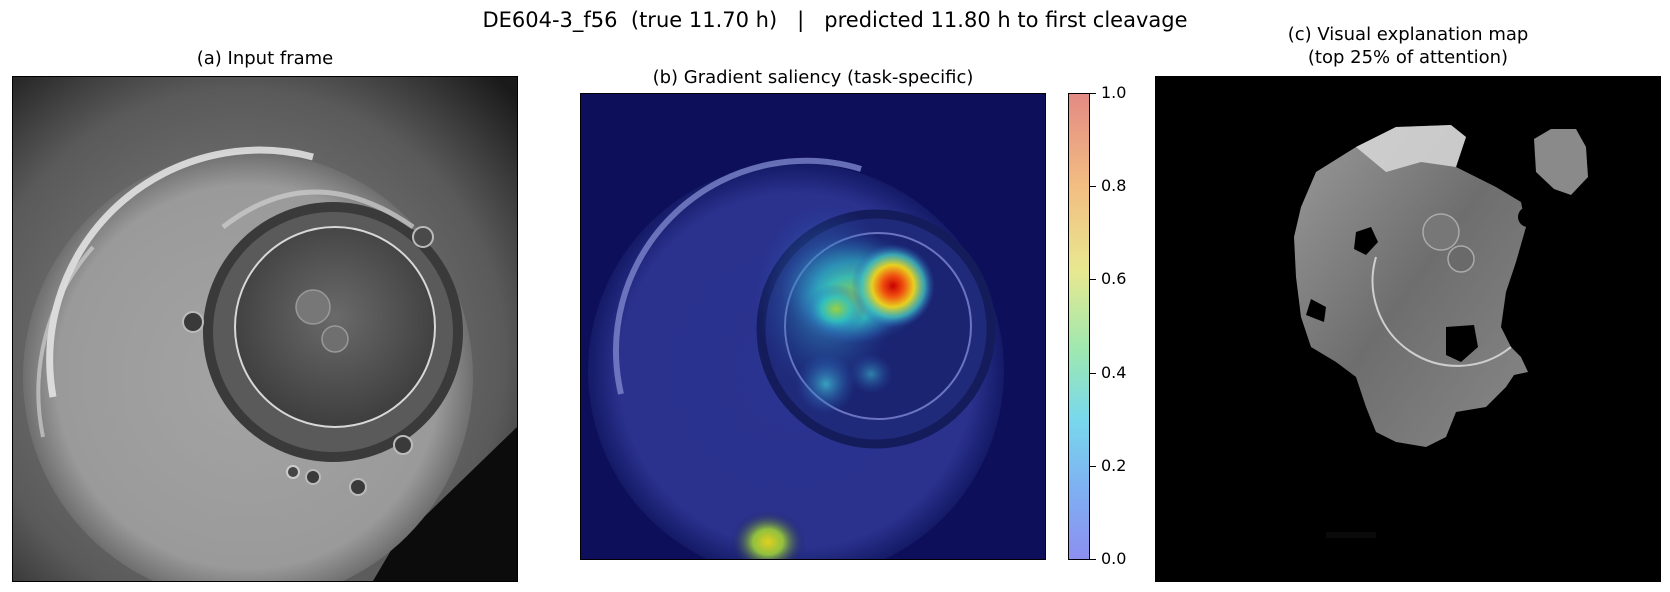 This screenshot has height=592, width=1670. What do you see at coordinates (1114, 278) in the screenshot?
I see `colorbar-tick-label: 0.6` at bounding box center [1114, 278].